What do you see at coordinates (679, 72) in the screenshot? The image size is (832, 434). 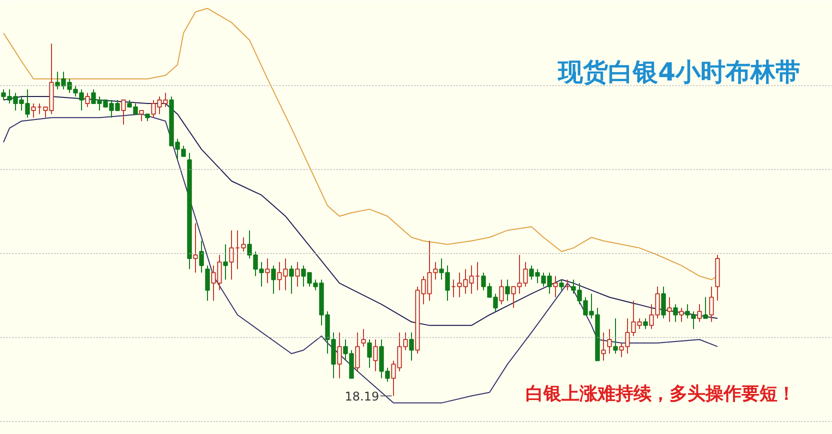 I see `text: 现货白银4小时布林带` at bounding box center [679, 72].